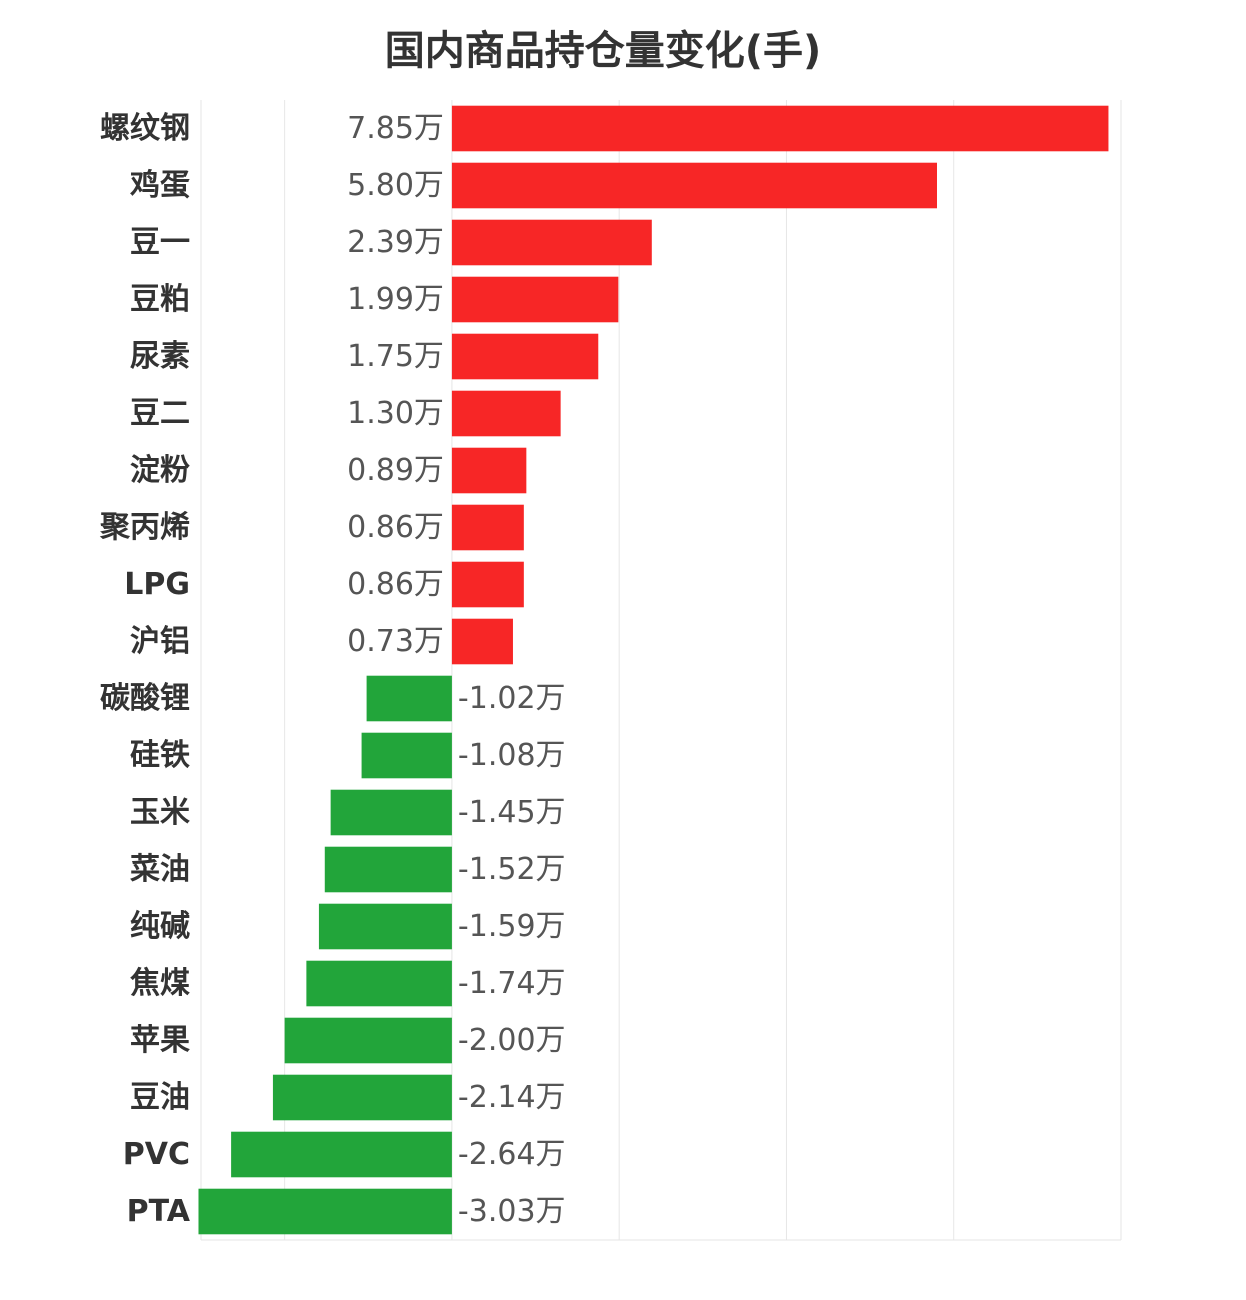 Image resolution: width=1246 pixels, height=1300 pixels. Describe the element at coordinates (160, 869) in the screenshot. I see `category-label: 菜油` at that location.